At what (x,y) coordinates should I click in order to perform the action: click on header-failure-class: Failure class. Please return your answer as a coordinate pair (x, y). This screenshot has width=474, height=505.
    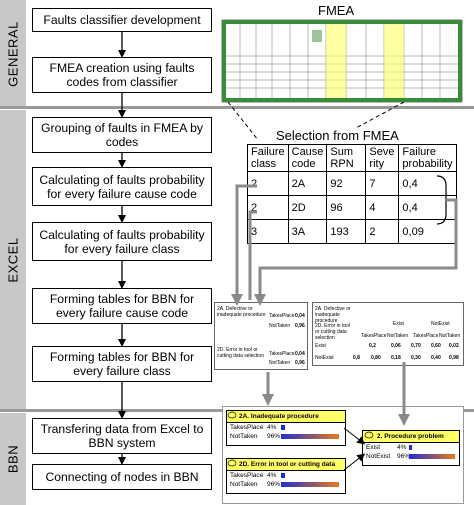
    Looking at the image, I should click on (268, 158).